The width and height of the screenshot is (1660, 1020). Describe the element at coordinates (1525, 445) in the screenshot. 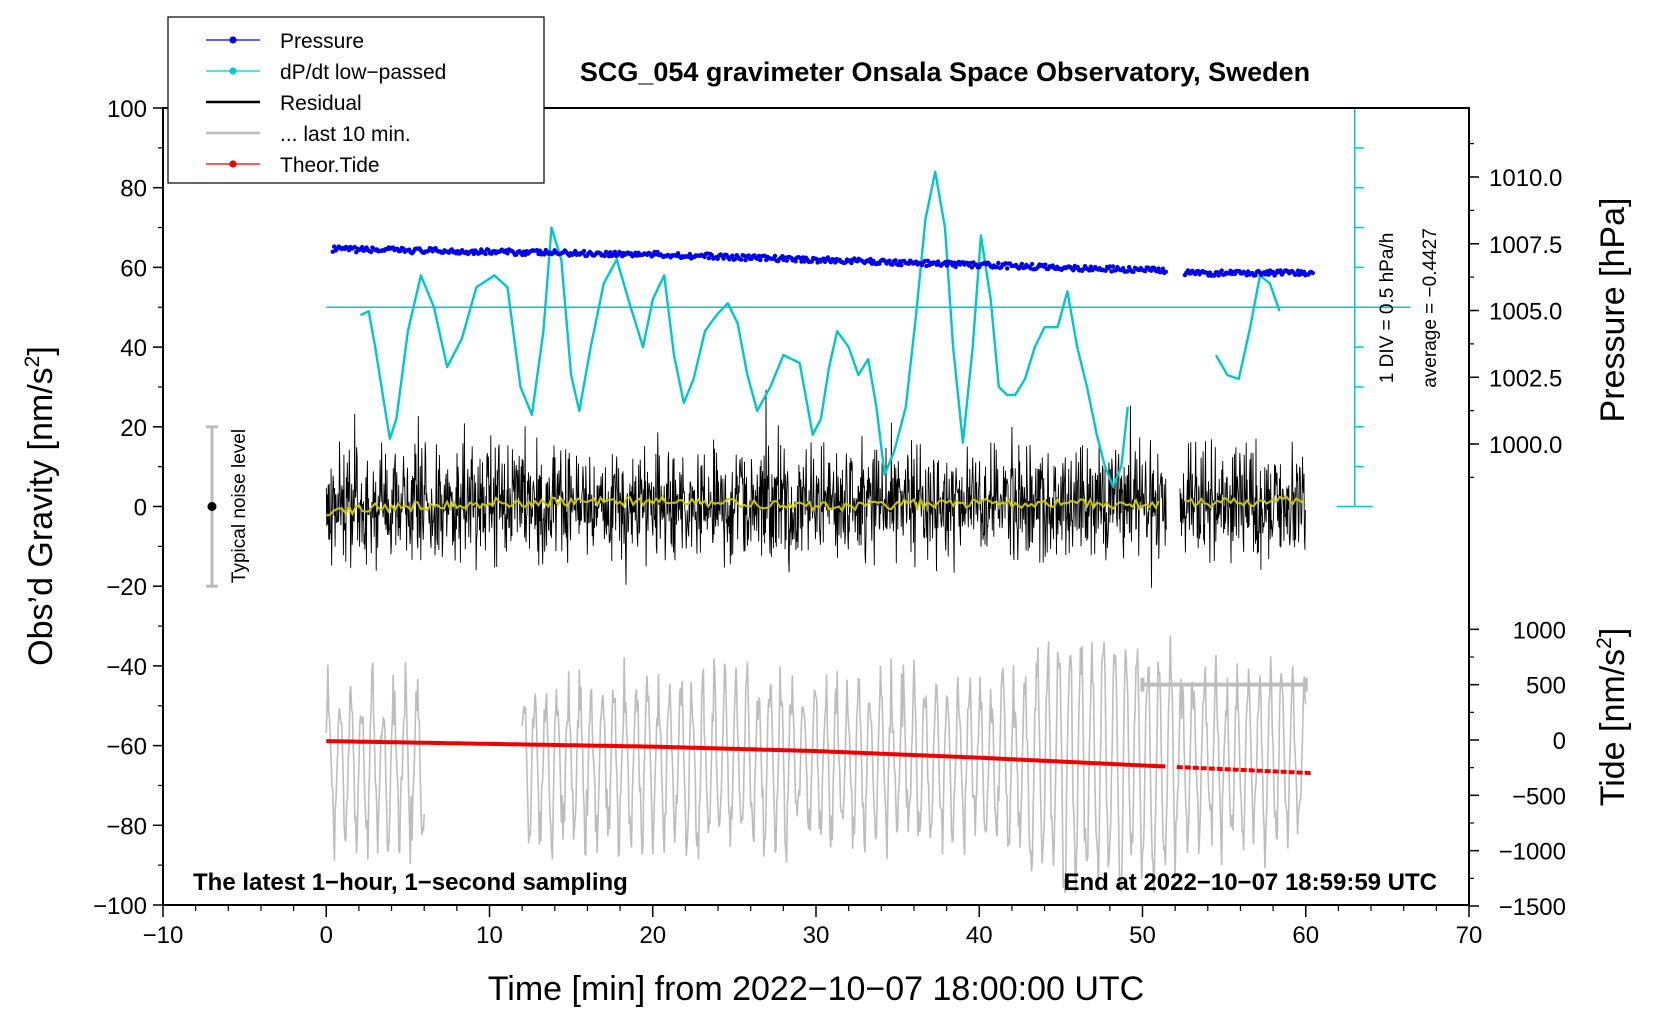

I see `pressure-tick-label: 1000.0` at that location.